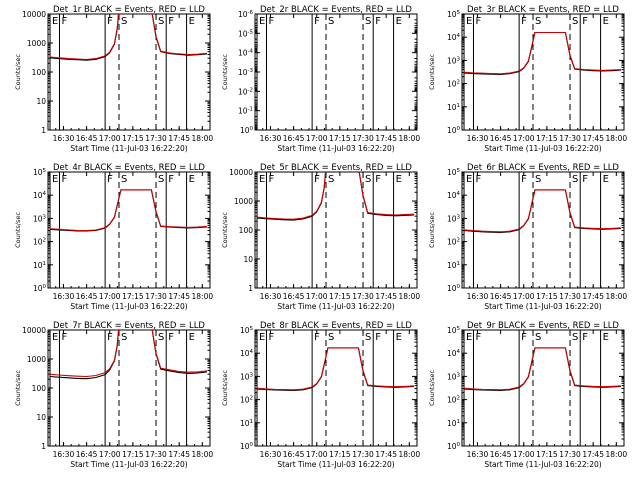 The width and height of the screenshot is (640, 480). Describe the element at coordinates (246, 33) in the screenshot. I see `y-tick-label: 10-5` at that location.